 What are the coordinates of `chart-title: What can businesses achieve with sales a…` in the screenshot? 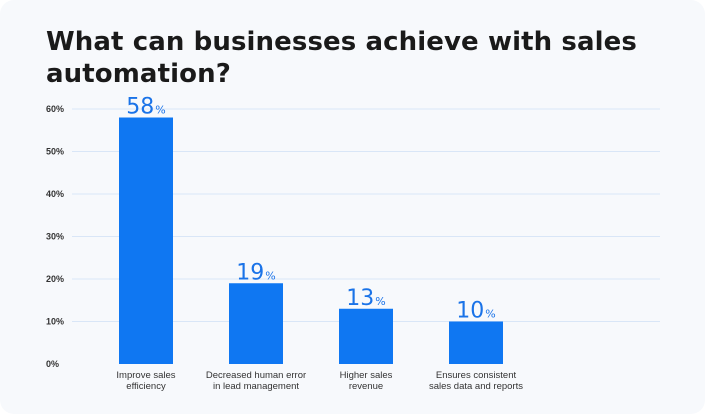 It's located at (346, 58).